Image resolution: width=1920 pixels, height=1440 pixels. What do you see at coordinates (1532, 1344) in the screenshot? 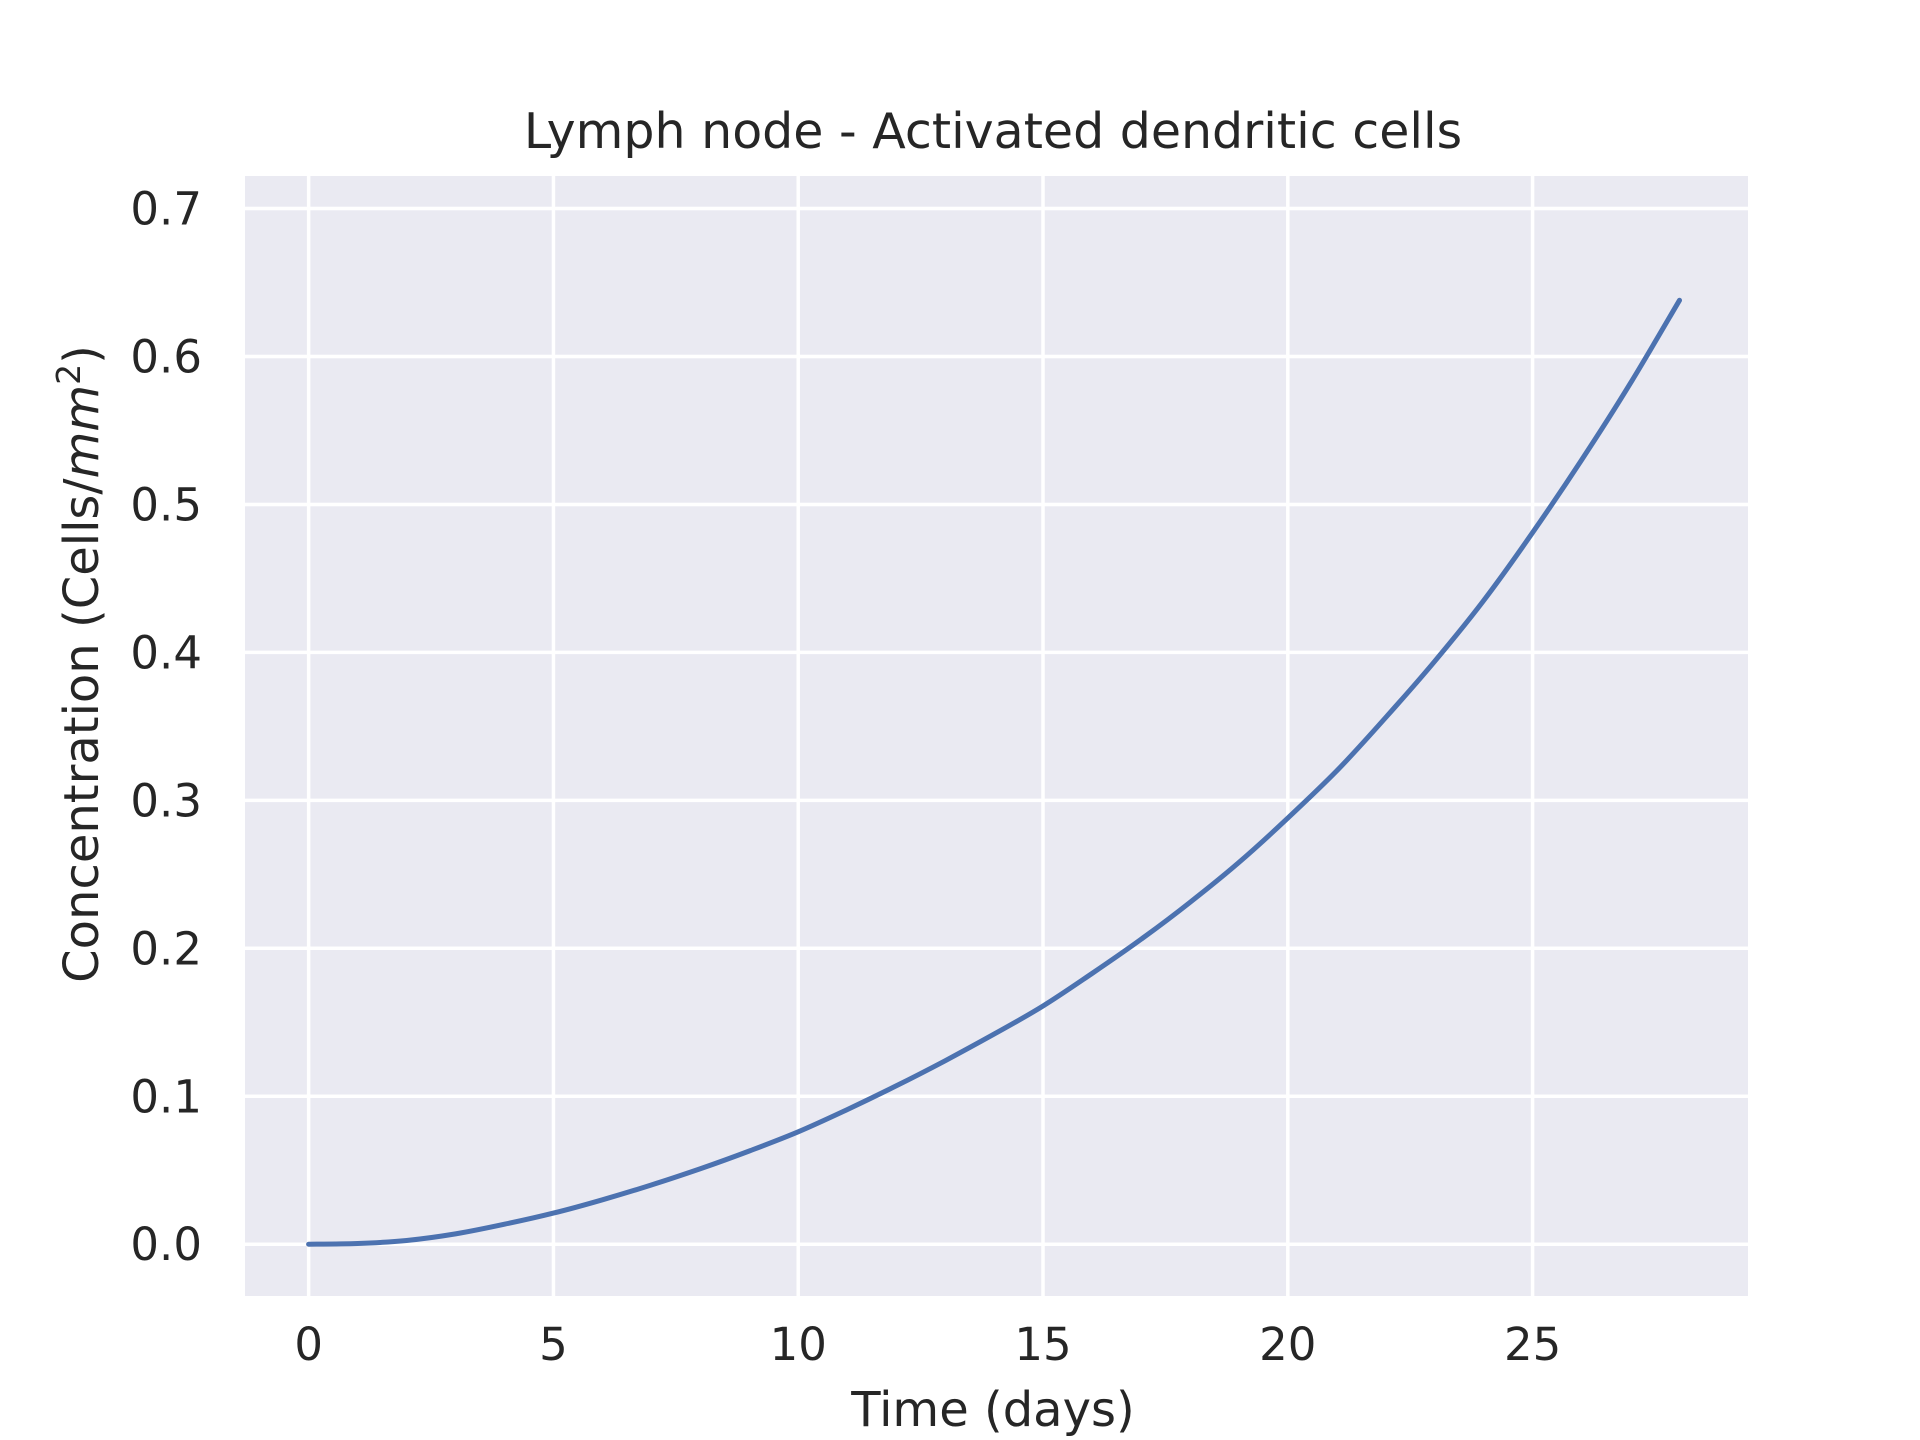
I see `x-tick-label: 25` at bounding box center [1532, 1344].